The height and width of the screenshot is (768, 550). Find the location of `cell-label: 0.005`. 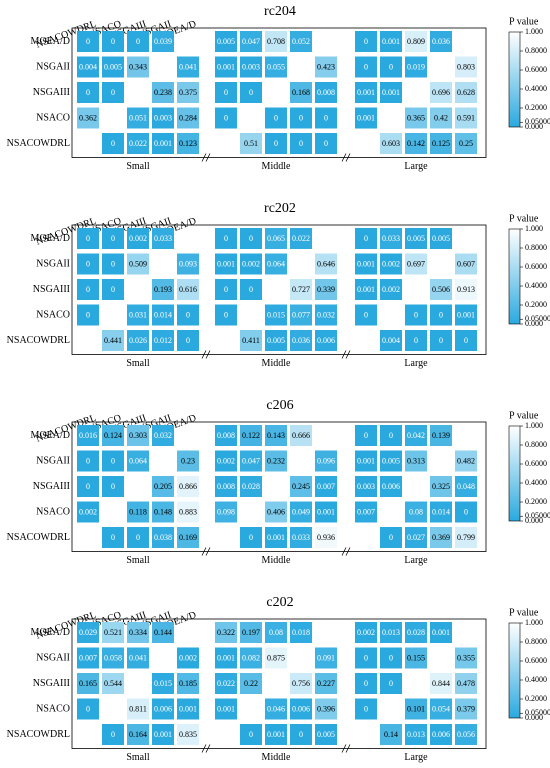

cell-label: 0.005 is located at coordinates (441, 238).